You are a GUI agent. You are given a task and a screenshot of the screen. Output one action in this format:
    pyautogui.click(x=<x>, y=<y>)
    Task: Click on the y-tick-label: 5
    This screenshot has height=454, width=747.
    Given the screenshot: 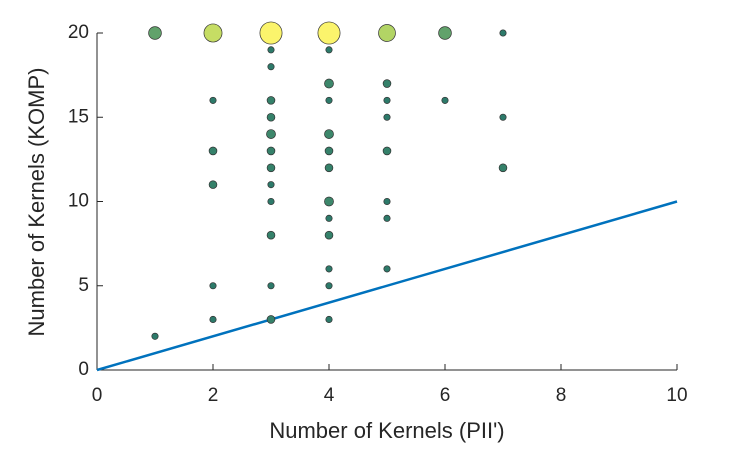 What is the action you would take?
    pyautogui.click(x=83, y=285)
    